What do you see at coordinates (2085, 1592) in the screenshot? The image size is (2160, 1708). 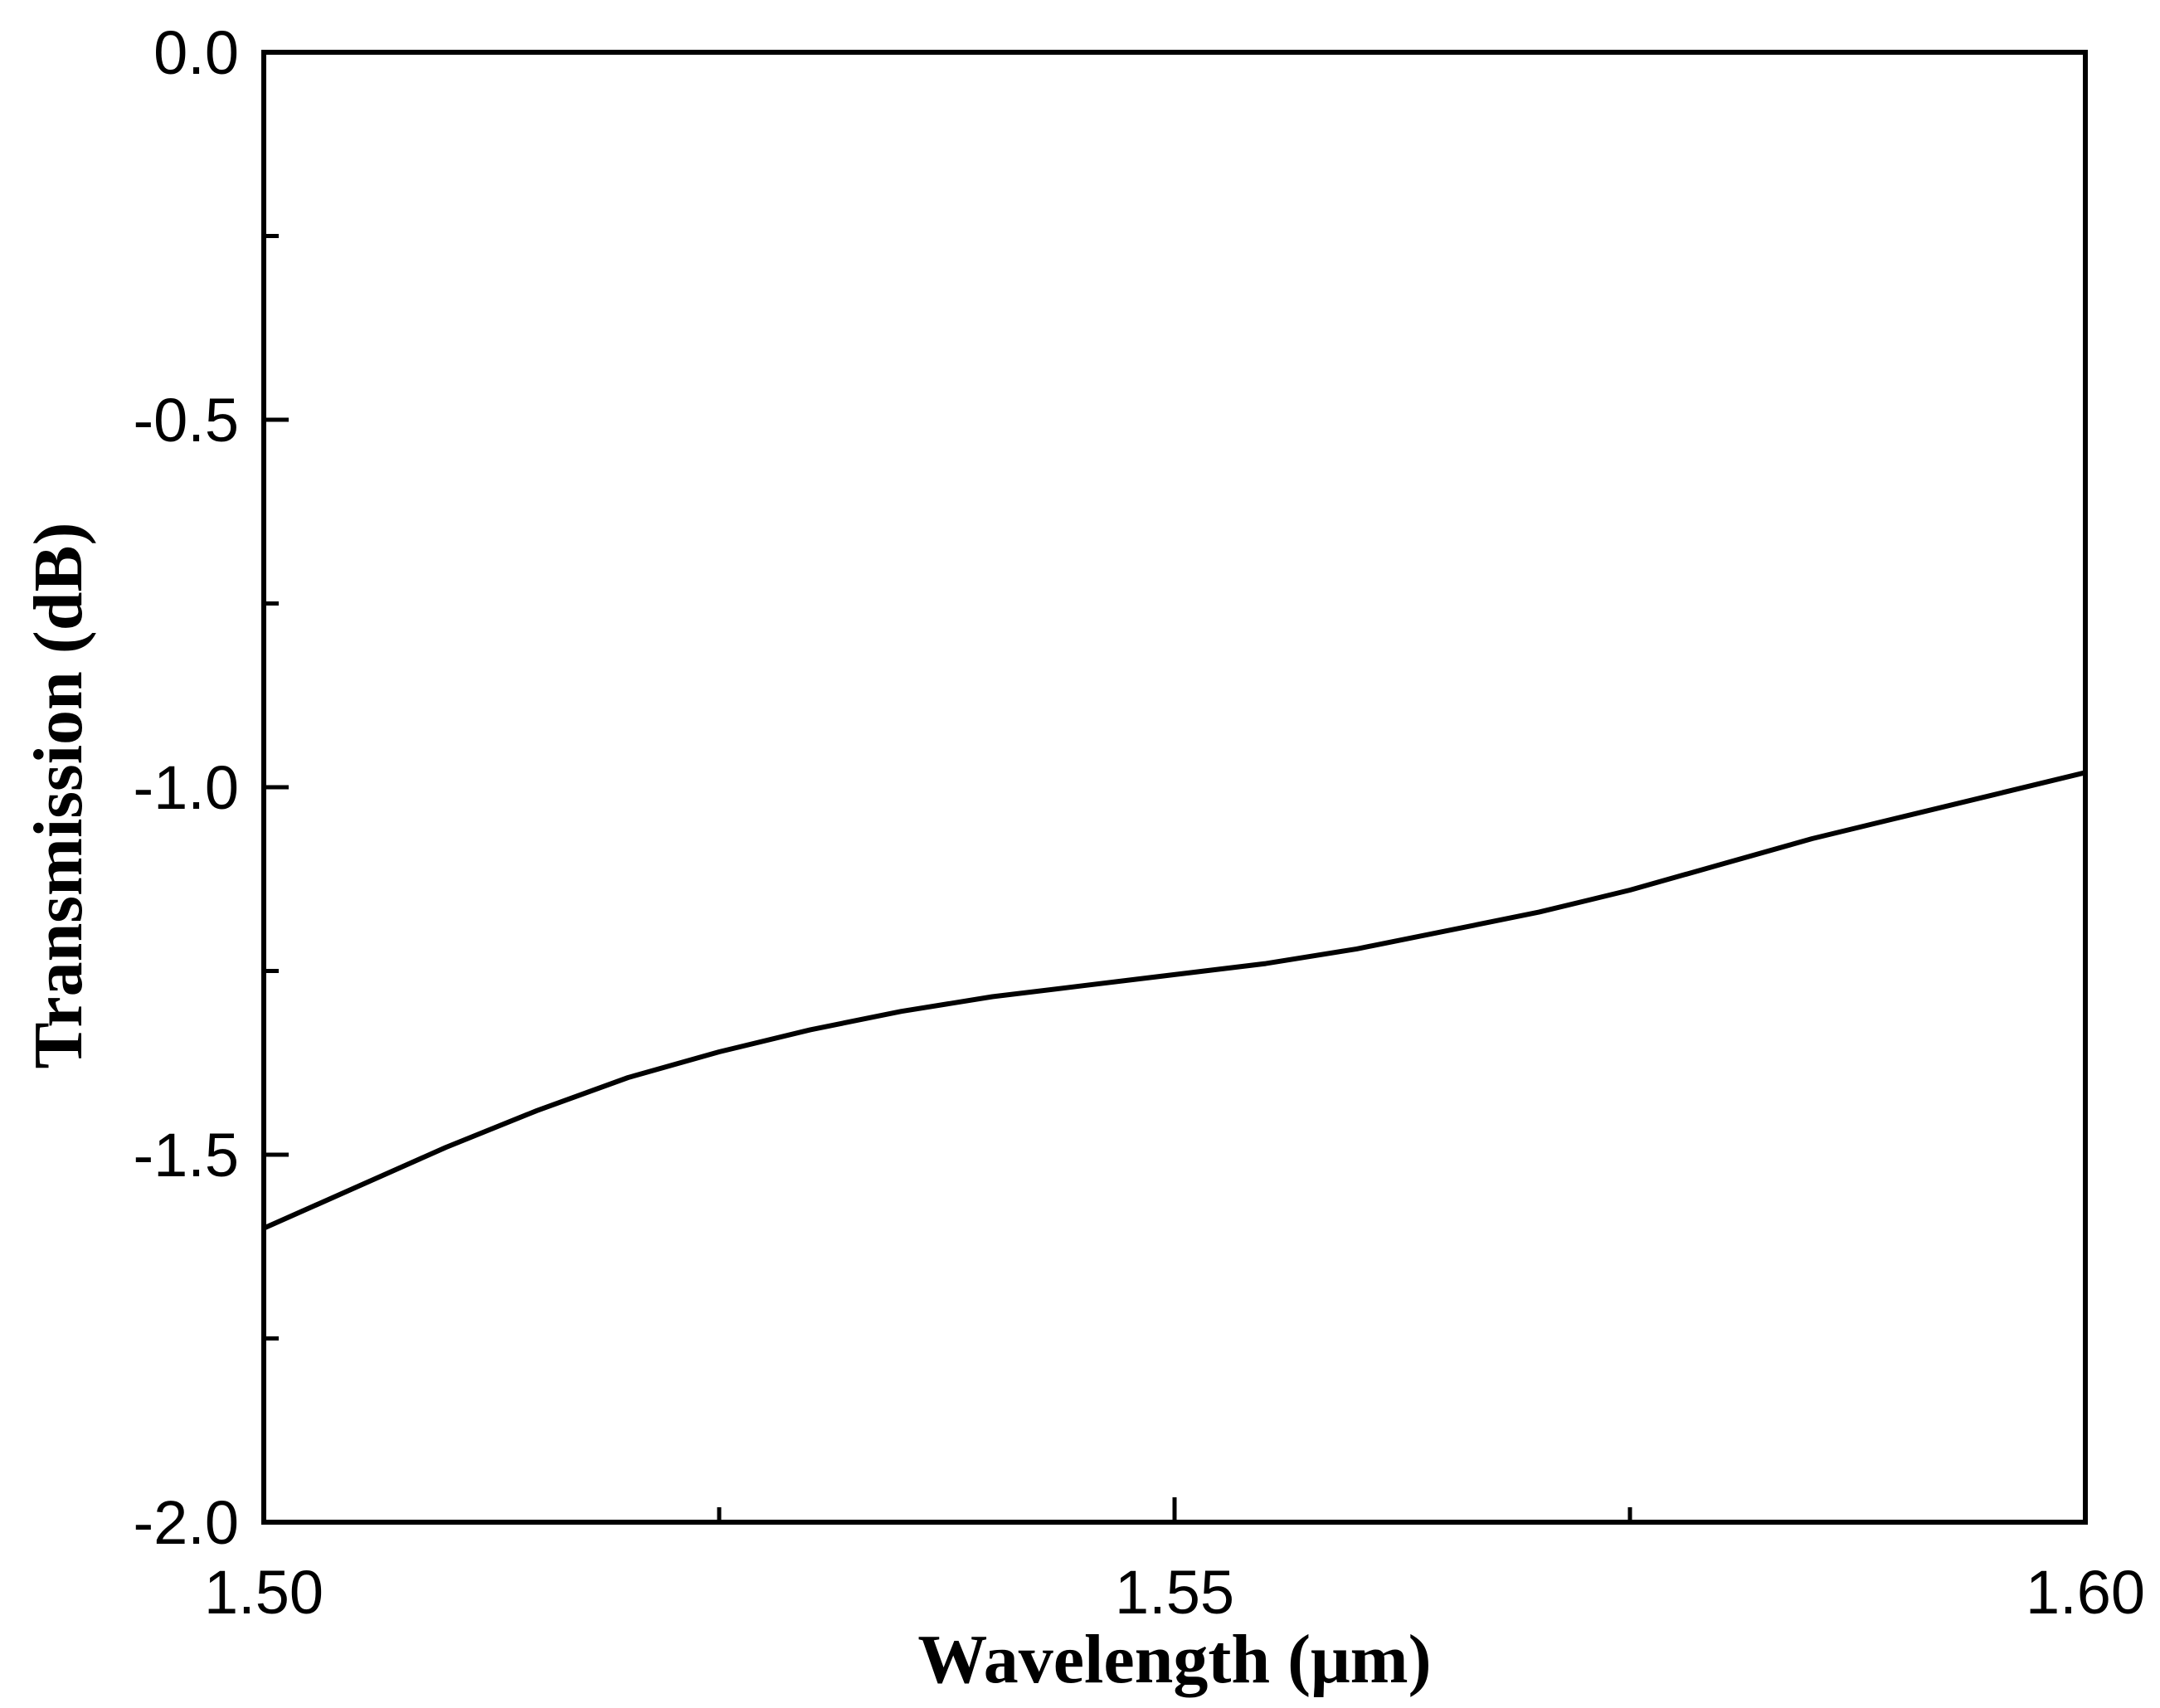 I see `x-tick-label: 1.60` at bounding box center [2085, 1592].